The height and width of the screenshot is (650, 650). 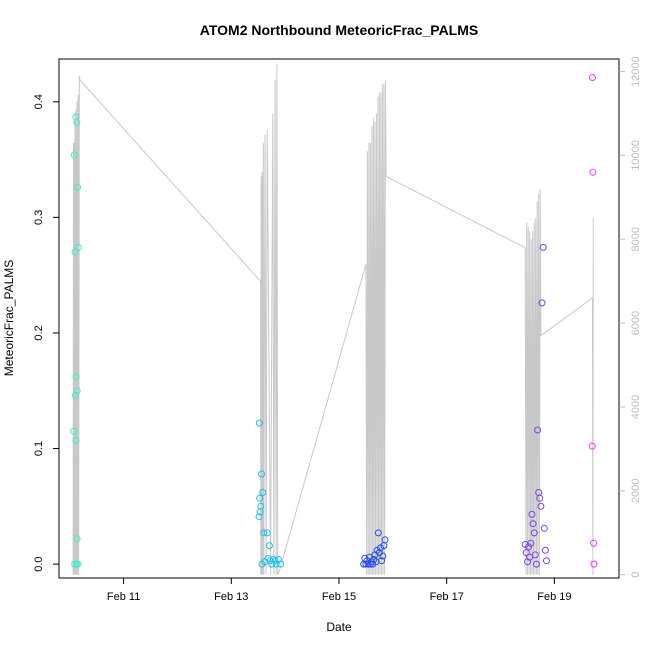 I want to click on x-axis: Feb 11 Feb 13 Feb 15 Feb 17 Feb 19, so click(x=339, y=590).